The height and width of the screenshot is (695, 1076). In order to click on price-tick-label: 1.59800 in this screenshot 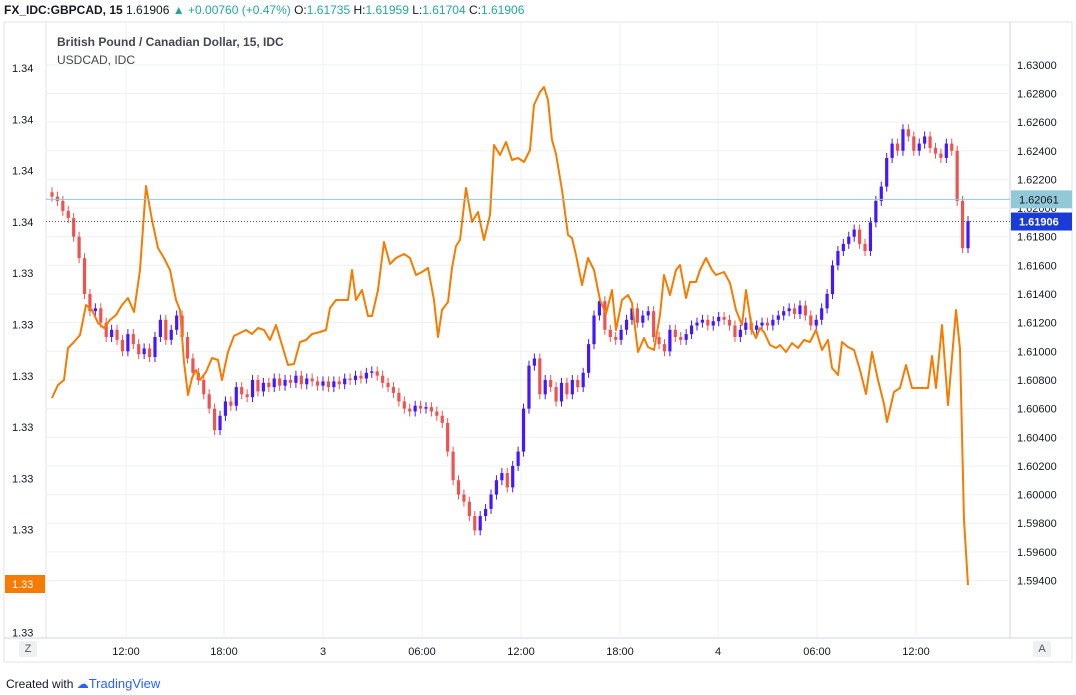, I will do `click(1037, 524)`.